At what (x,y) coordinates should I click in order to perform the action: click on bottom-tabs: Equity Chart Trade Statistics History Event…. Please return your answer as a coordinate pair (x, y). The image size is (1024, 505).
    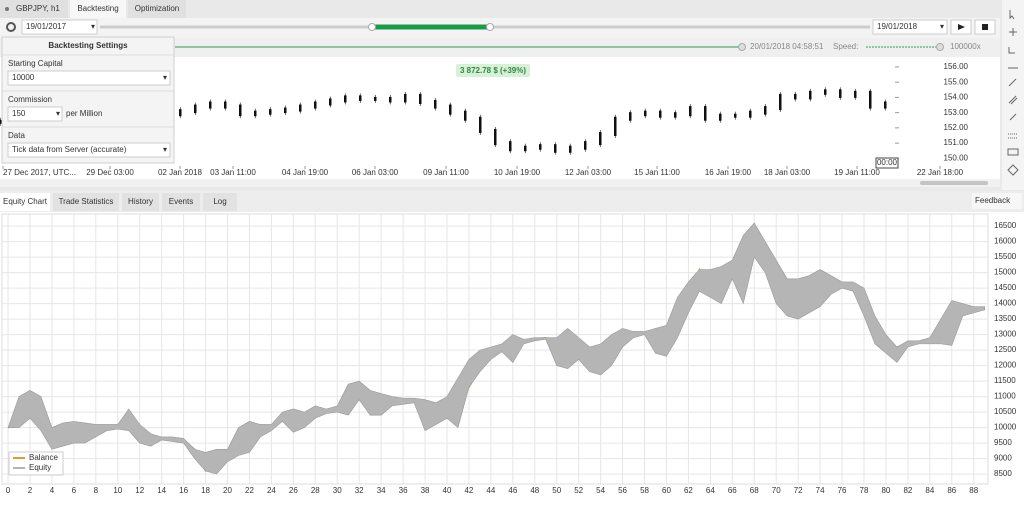
    Looking at the image, I should click on (118, 202).